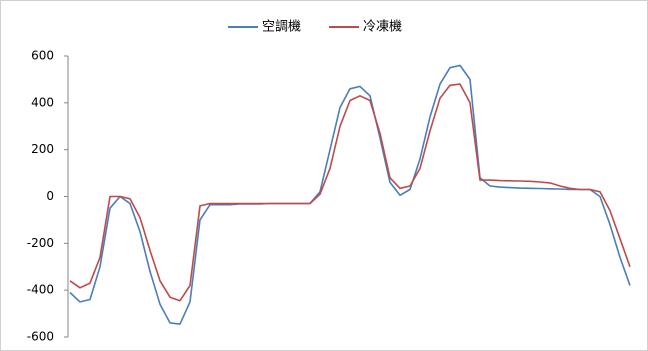 The width and height of the screenshot is (648, 351). I want to click on legend-label: 冷凍機, so click(382, 27).